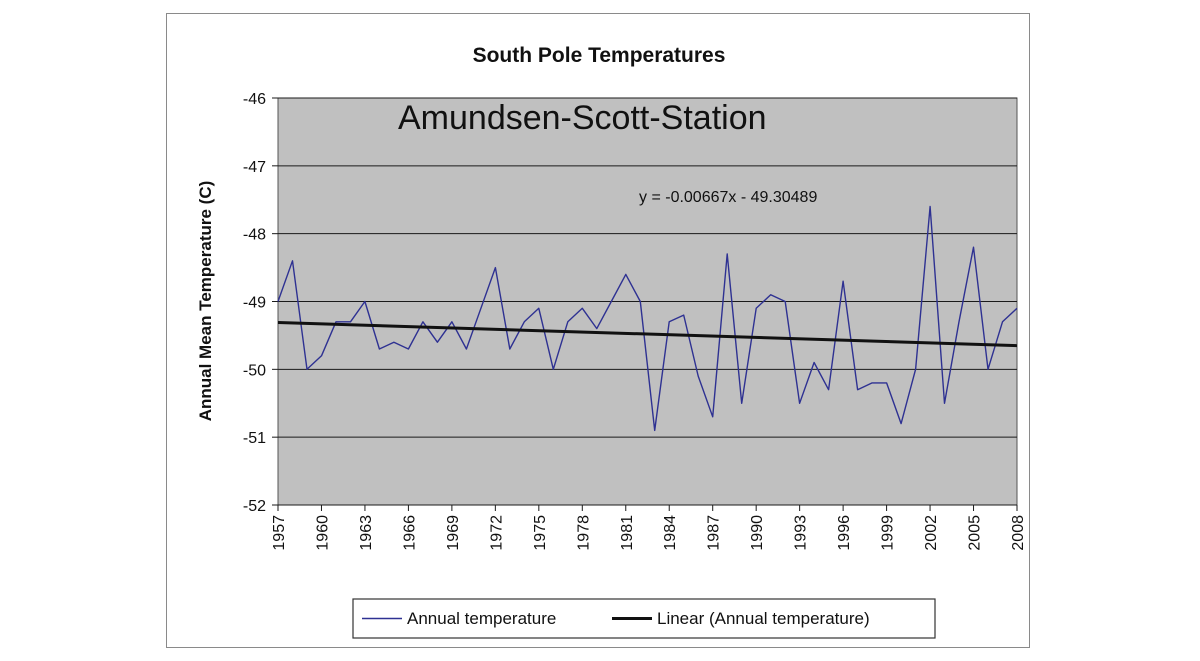  Describe the element at coordinates (254, 438) in the screenshot. I see `y-tick-label: -51` at that location.